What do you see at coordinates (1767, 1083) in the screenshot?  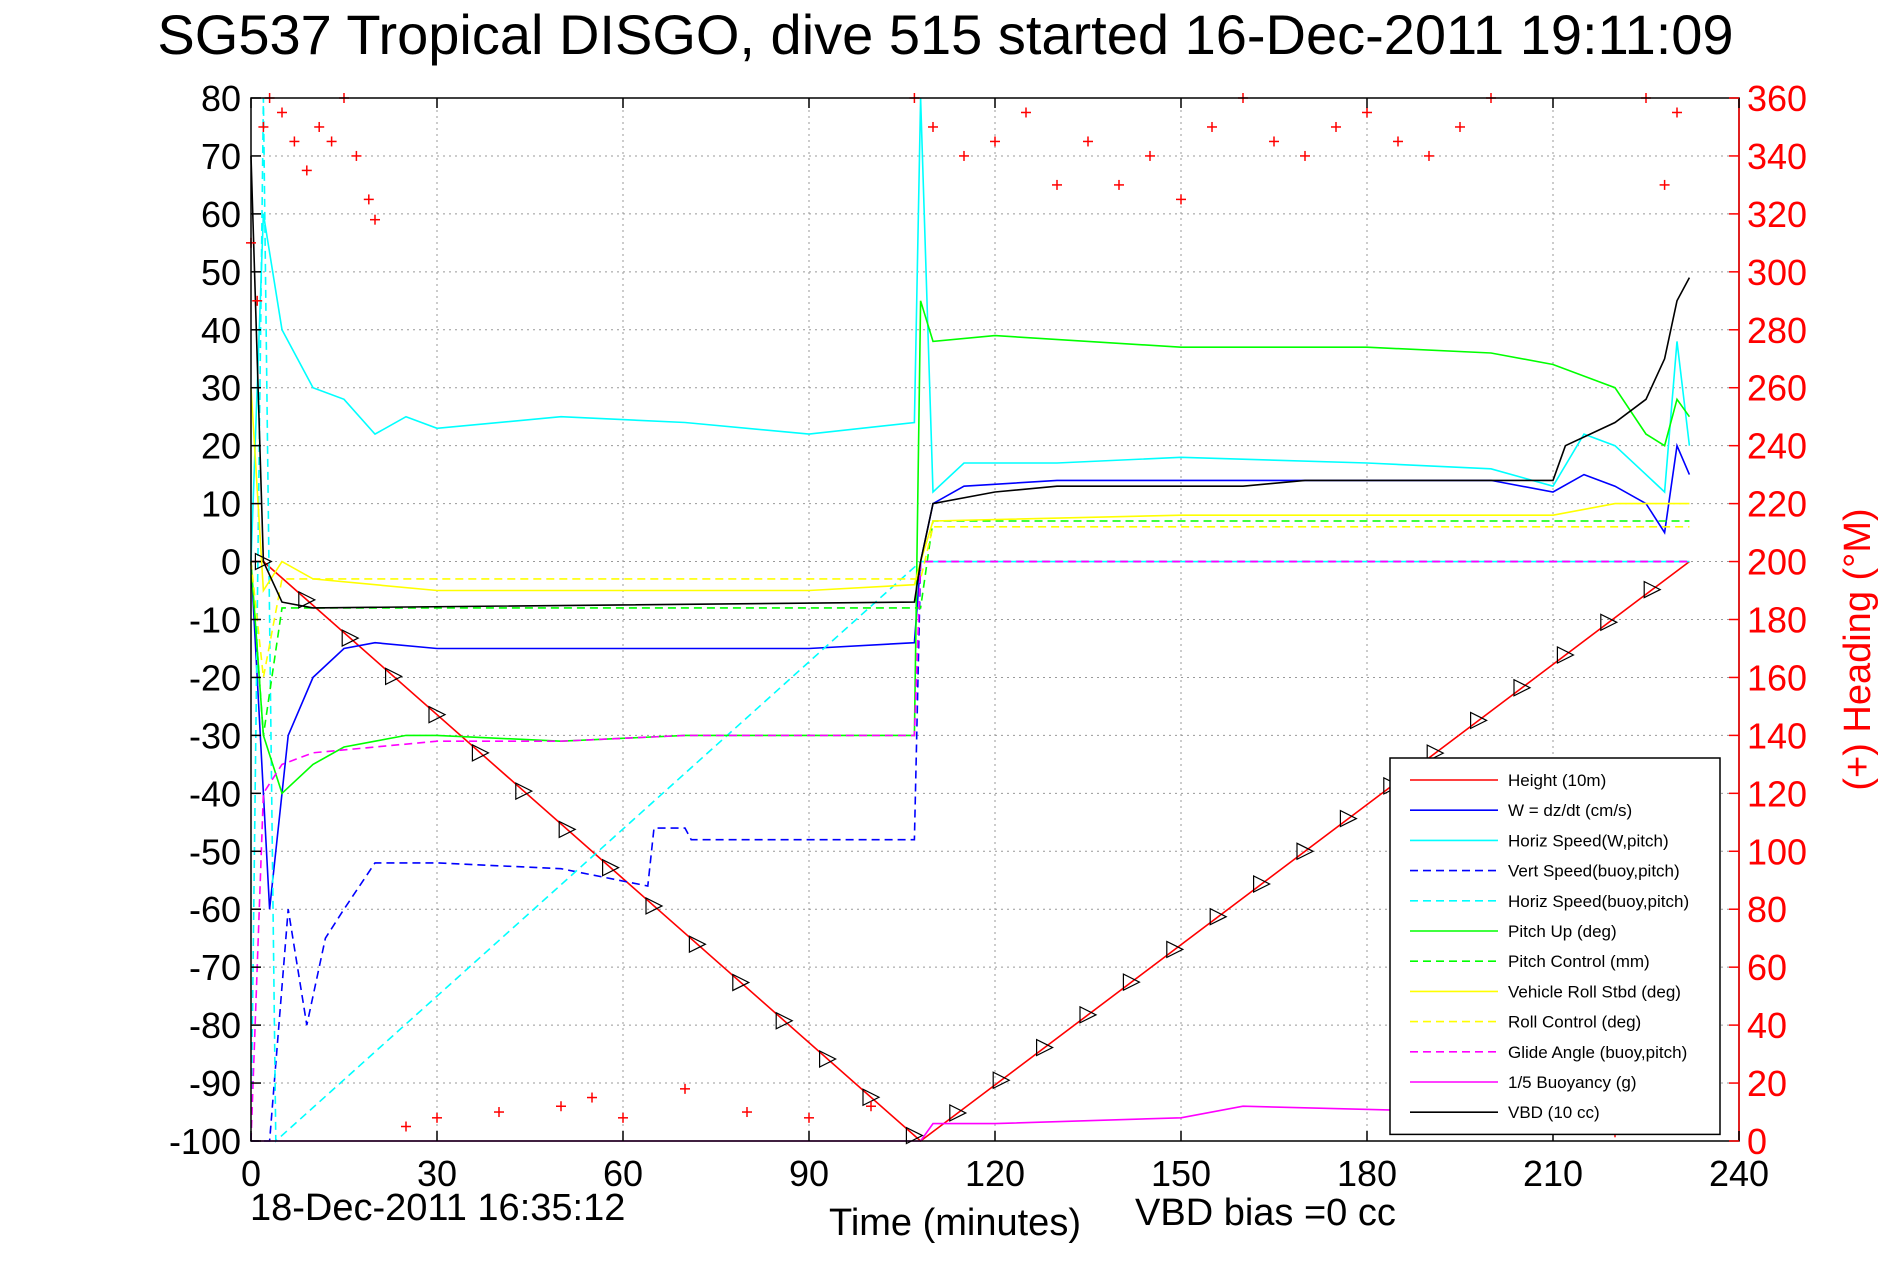 I see `y2-tick-label: 20` at bounding box center [1767, 1083].